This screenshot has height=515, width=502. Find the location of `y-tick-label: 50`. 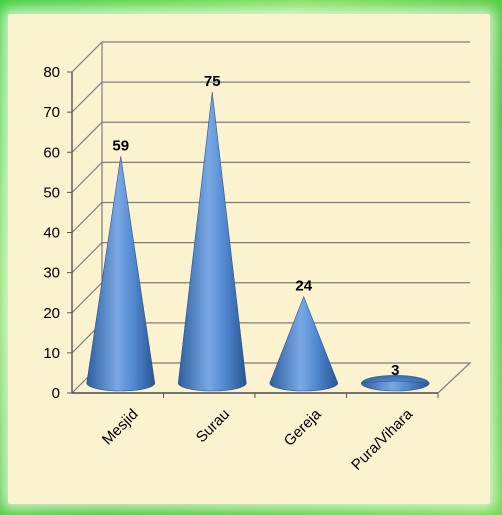

y-tick-label: 50 is located at coordinates (51, 192).